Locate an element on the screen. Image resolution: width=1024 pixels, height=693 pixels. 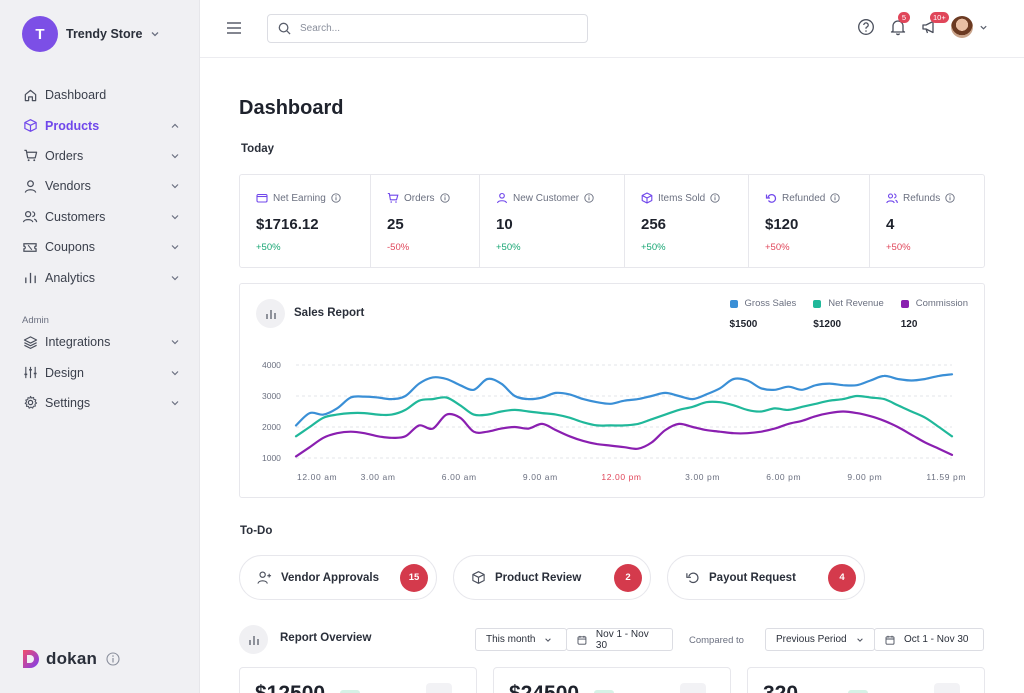
series-line-gross-sales is located at coordinates (624, 400).